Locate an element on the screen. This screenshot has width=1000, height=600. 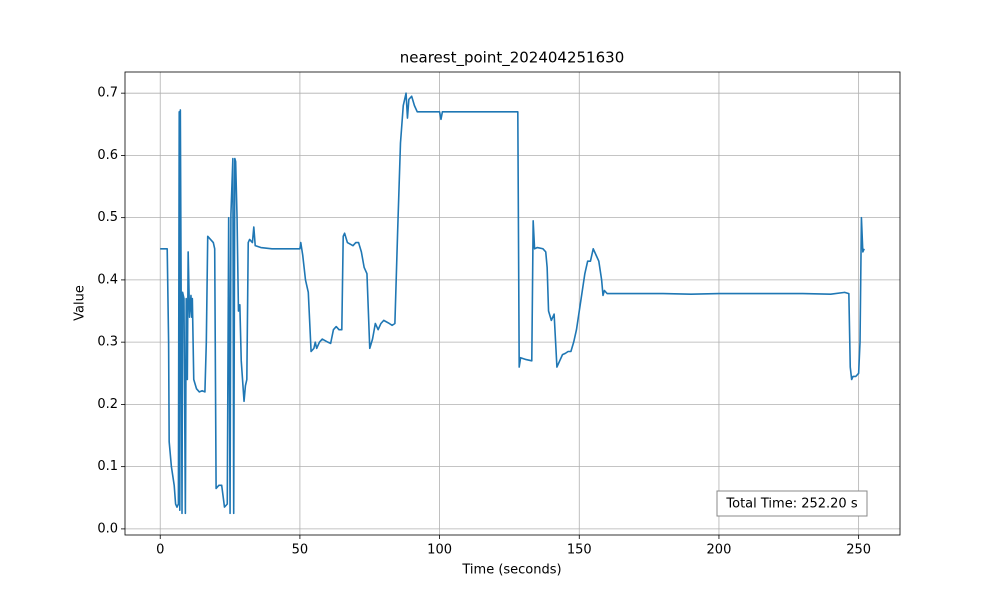
y-tick-label: 0.5 is located at coordinates (107, 217).